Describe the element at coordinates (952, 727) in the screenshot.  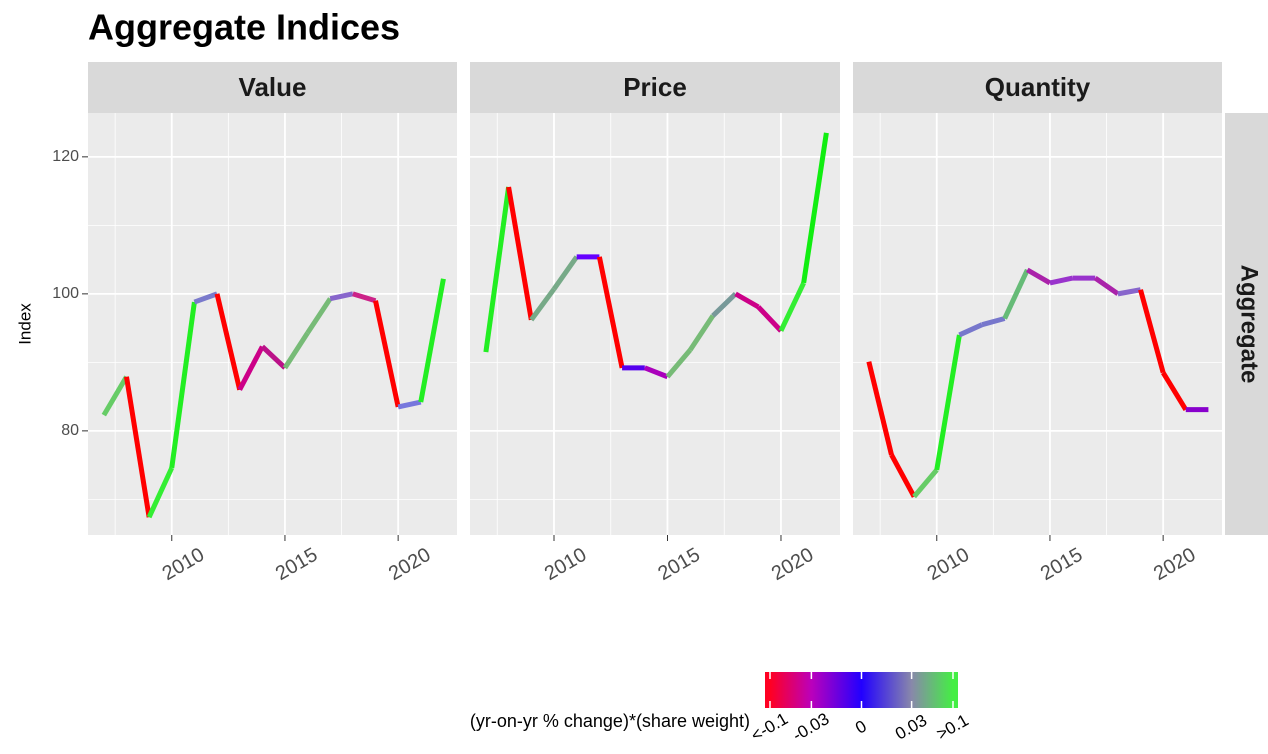
I see `legend-tick-label: >0.1` at that location.